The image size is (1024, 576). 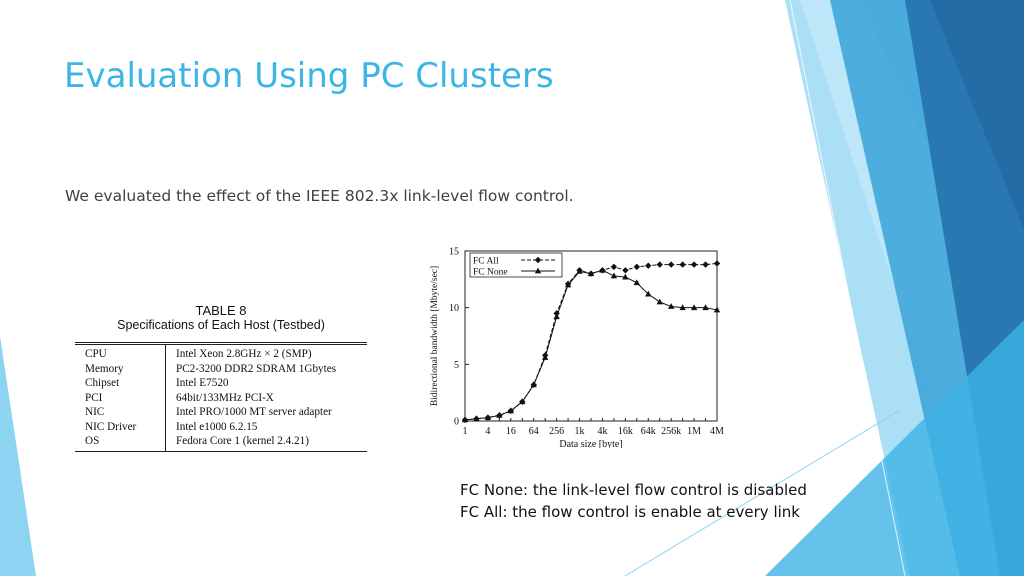 I want to click on table-row: CPU Intel Xeon 2.8GHz × 2 (SMP), so click(x=221, y=352).